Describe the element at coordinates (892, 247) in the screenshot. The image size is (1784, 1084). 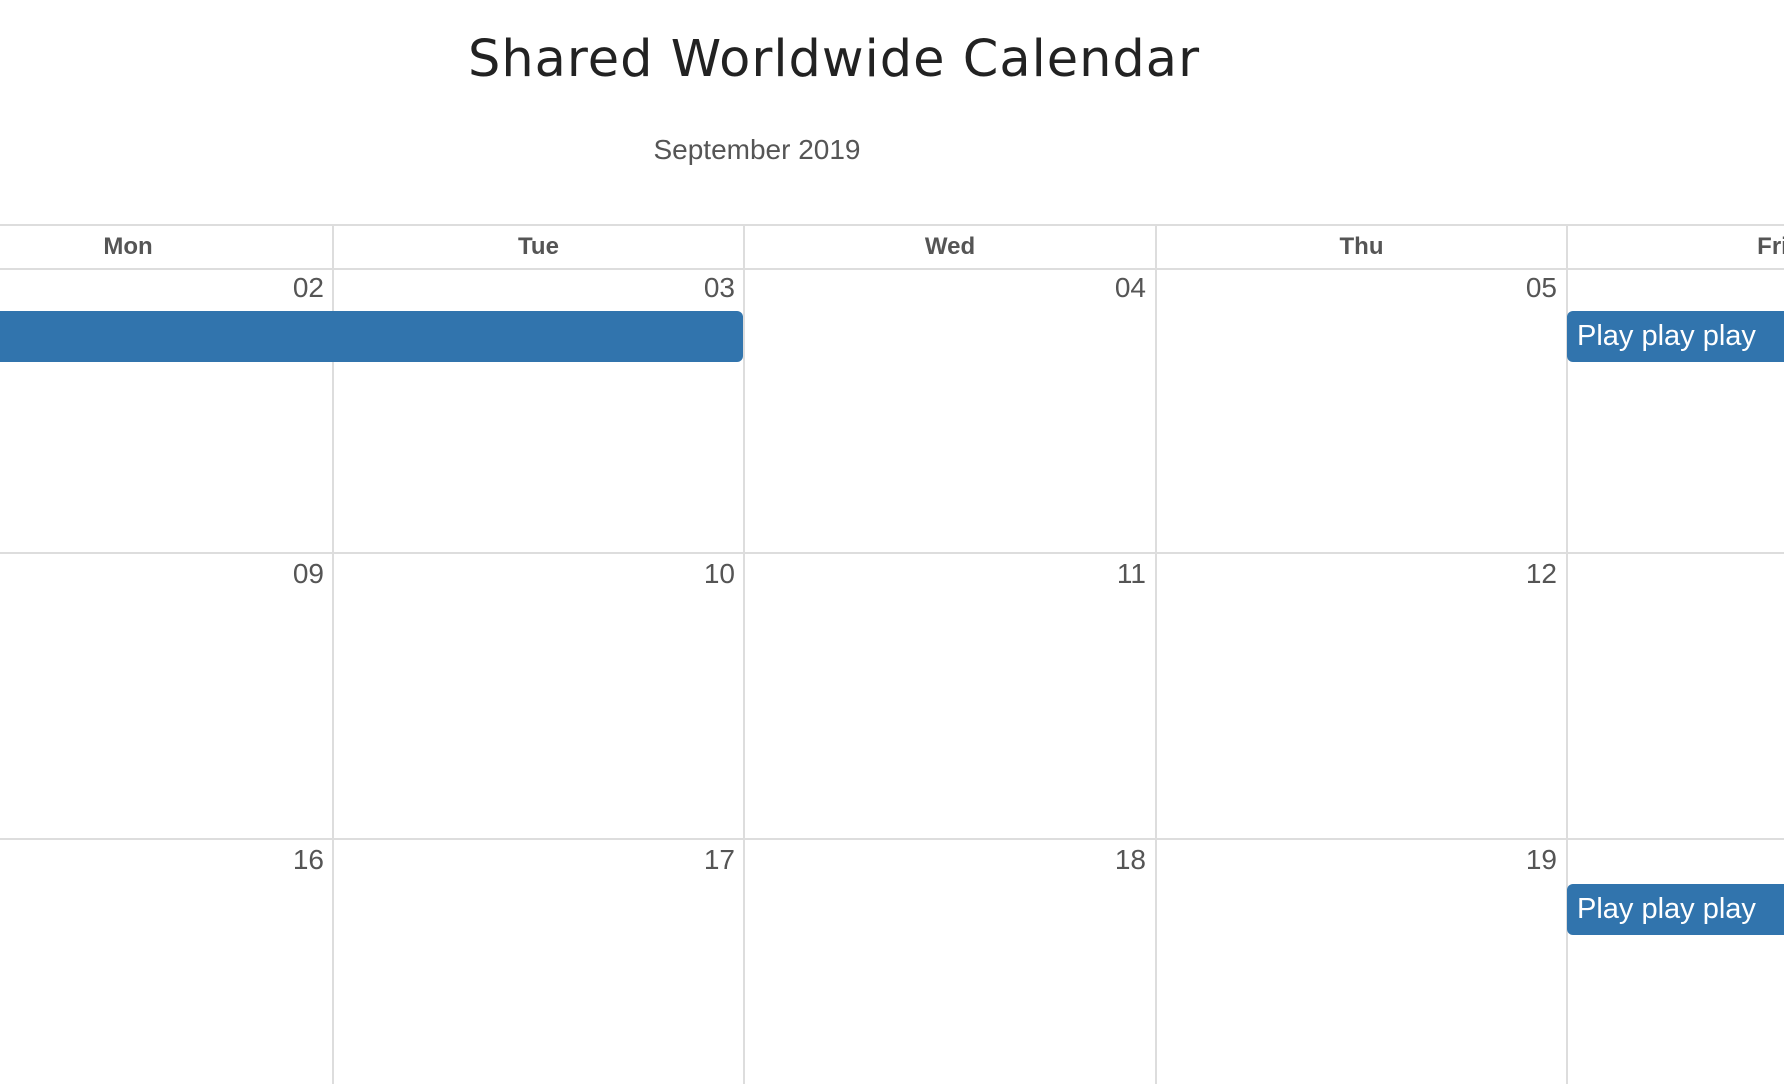
I see `weekday-header: Mon Tue Wed Thu Fri` at that location.